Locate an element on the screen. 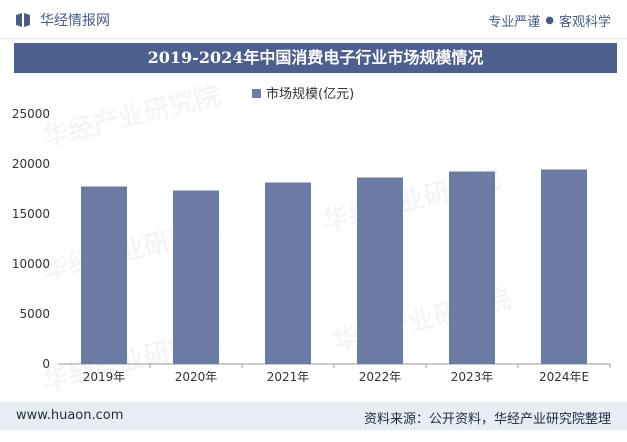 The image size is (627, 442). footer-source: 资料来源：公开资料，华经产业研究院整理 is located at coordinates (487, 419).